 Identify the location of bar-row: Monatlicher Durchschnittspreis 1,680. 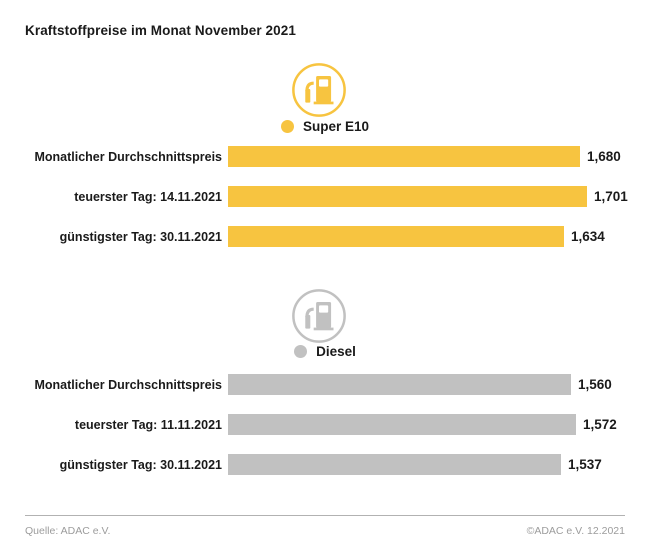
(325, 156).